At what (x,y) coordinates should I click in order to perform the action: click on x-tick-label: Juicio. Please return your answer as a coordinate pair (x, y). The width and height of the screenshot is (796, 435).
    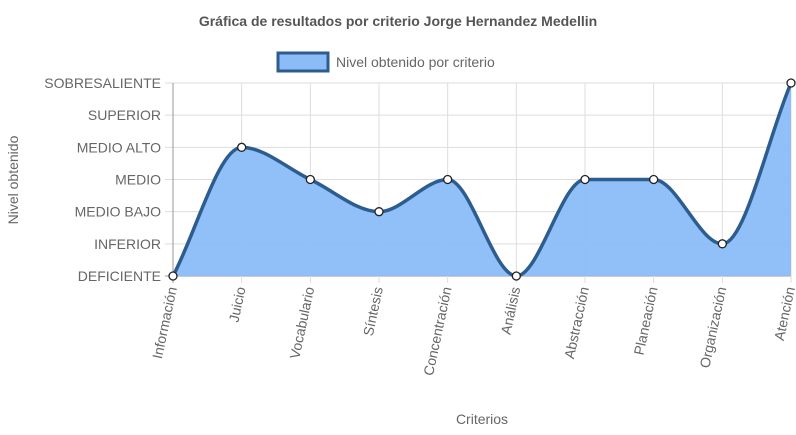
    Looking at the image, I should click on (237, 304).